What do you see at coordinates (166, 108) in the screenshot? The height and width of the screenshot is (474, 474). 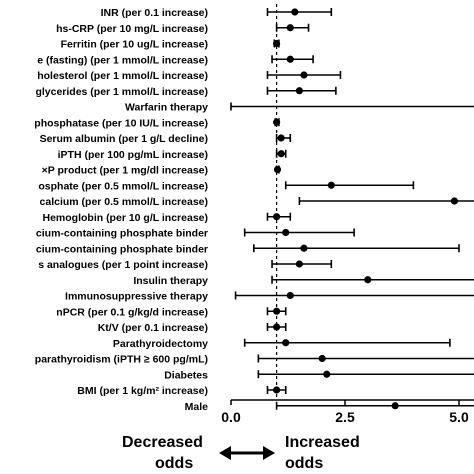 I see `row-label: Warfarin therapy` at bounding box center [166, 108].